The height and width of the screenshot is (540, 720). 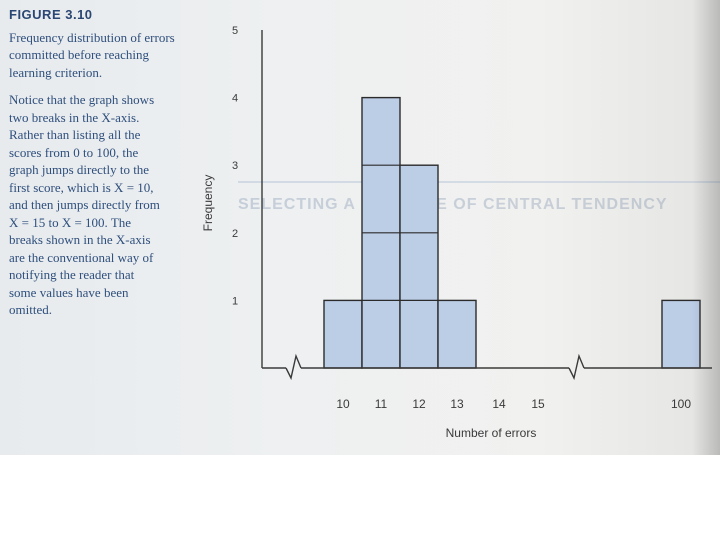 What do you see at coordinates (80, 239) in the screenshot?
I see `figure-note-line: breaks shown in the X-axis` at bounding box center [80, 239].